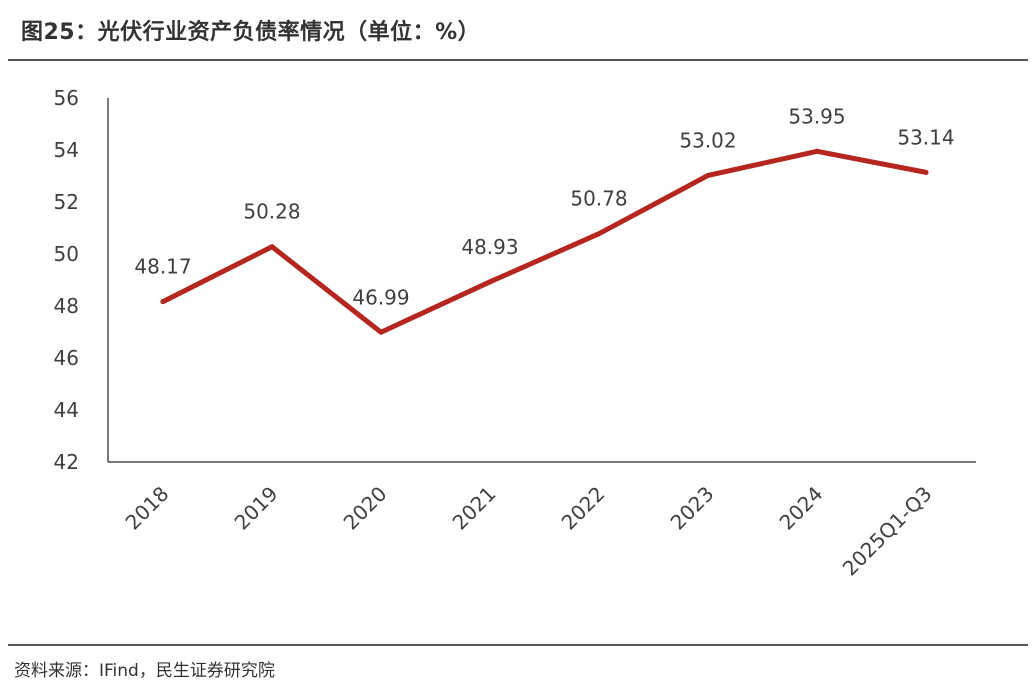 The height and width of the screenshot is (694, 1036). What do you see at coordinates (801, 508) in the screenshot?
I see `x-tick-label: 2024` at bounding box center [801, 508].